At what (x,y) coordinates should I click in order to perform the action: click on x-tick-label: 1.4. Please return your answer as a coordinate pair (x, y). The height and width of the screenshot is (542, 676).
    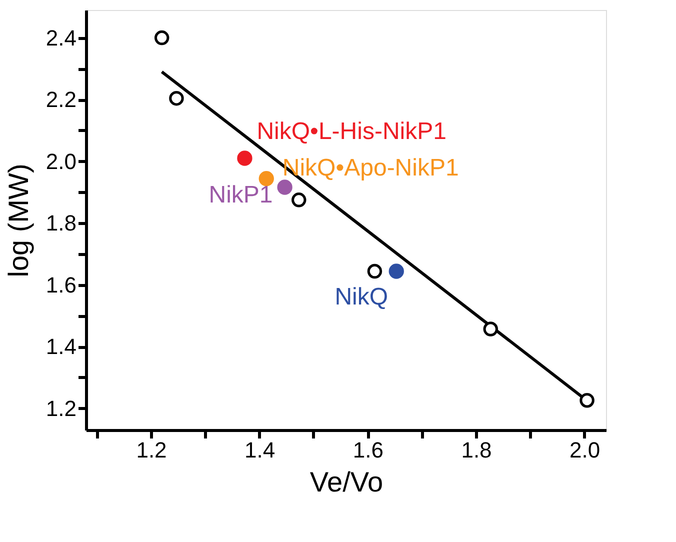
    Looking at the image, I should click on (260, 450).